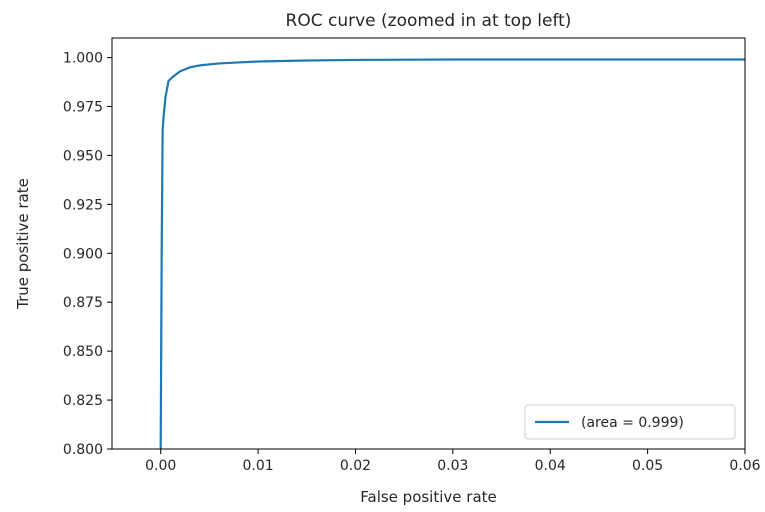  Describe the element at coordinates (83, 401) in the screenshot. I see `y-tick-label: 0.825` at that location.